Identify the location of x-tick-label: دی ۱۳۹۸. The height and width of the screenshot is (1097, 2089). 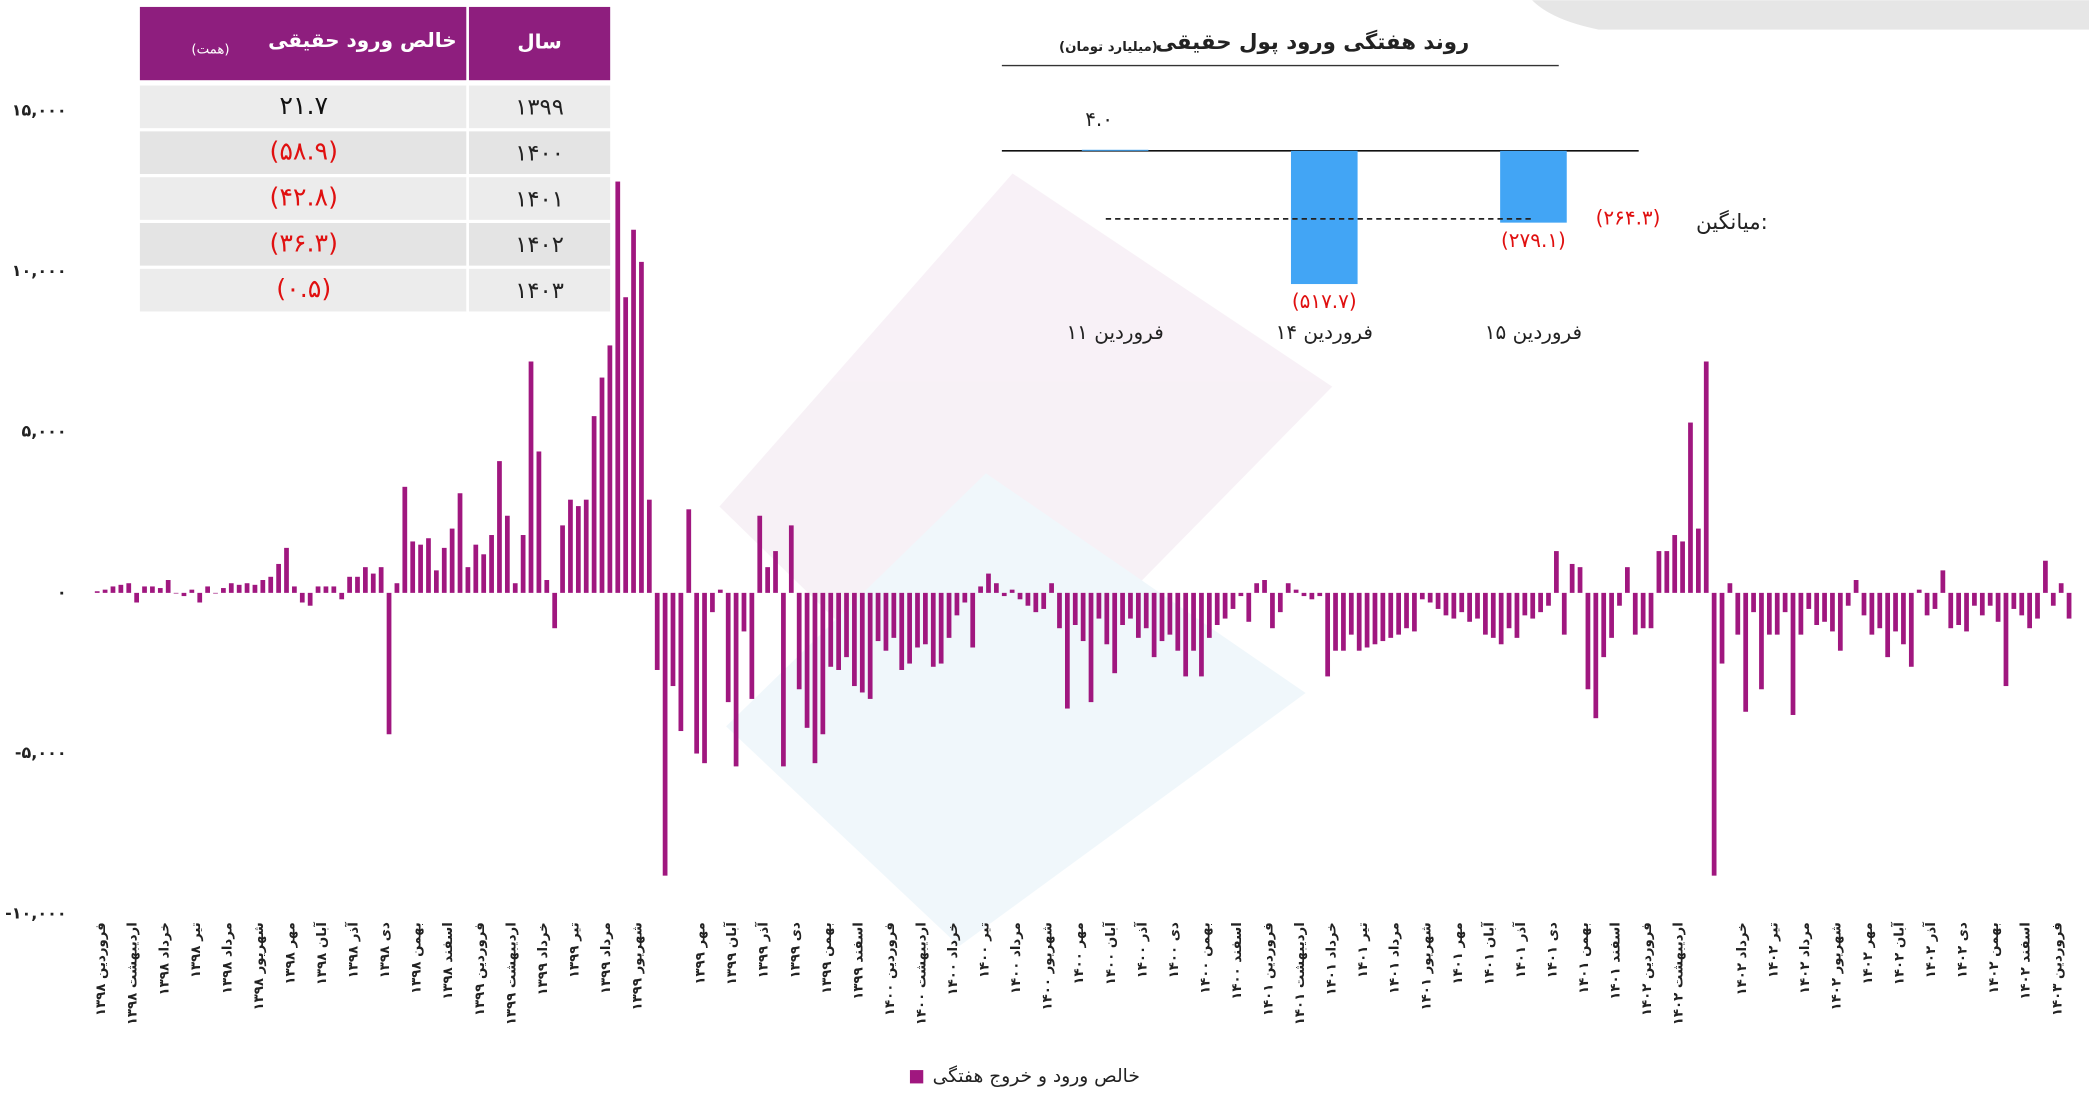
(385, 950).